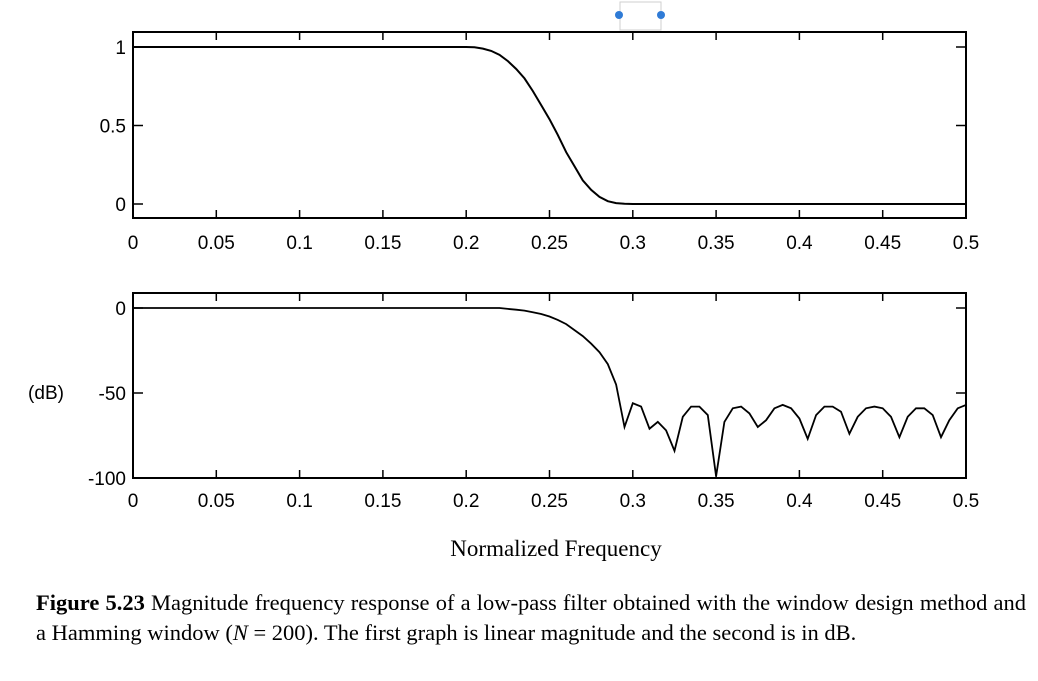  What do you see at coordinates (556, 548) in the screenshot?
I see `x-axis-label: Normalized Frequency` at bounding box center [556, 548].